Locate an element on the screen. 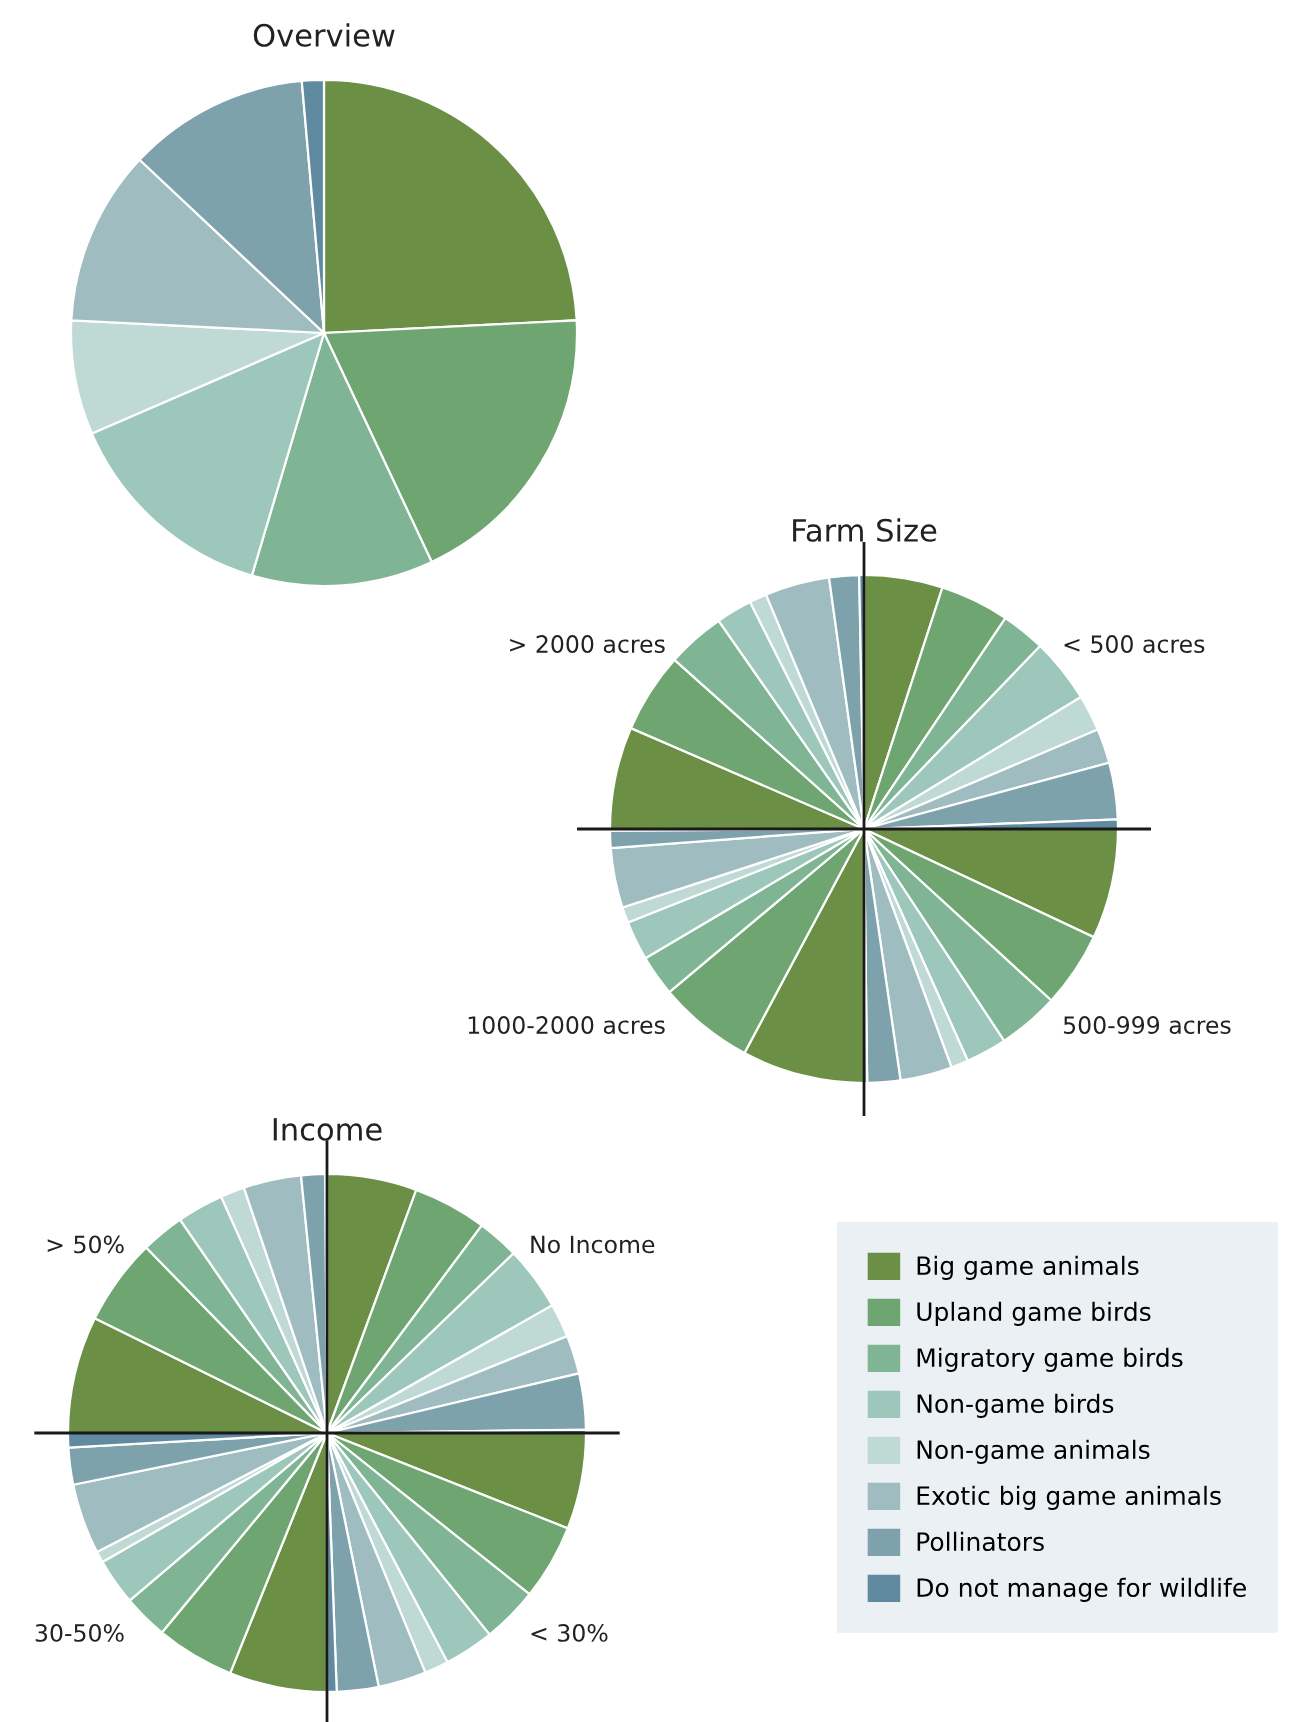 This screenshot has width=1291, height=1722. text: 500-999 acres is located at coordinates (1147, 1025).